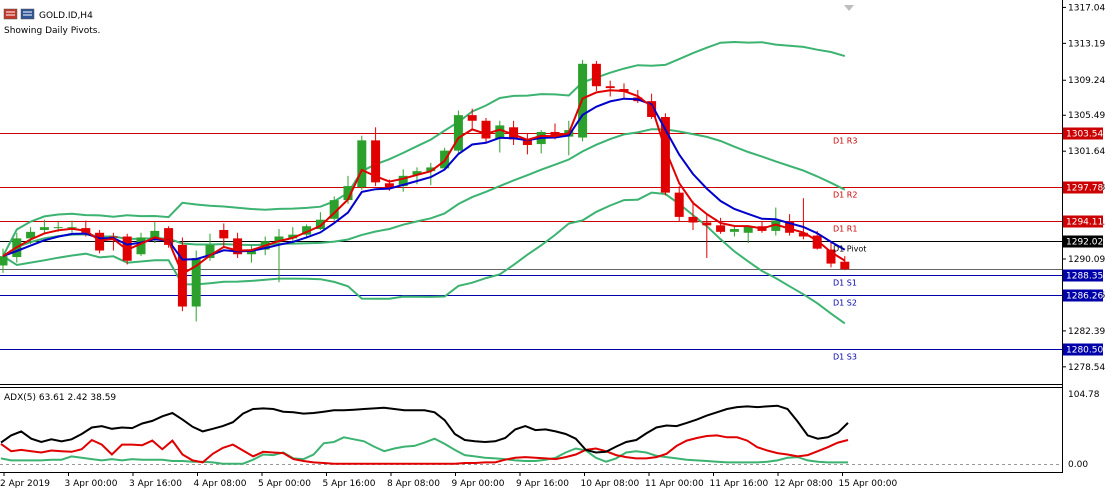  What do you see at coordinates (1086, 8) in the screenshot?
I see `price-tick-label: 1317.04` at bounding box center [1086, 8].